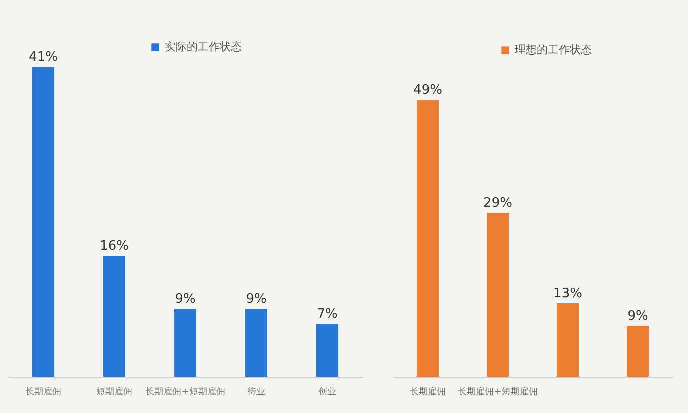 This screenshot has height=413, width=688. What do you see at coordinates (203, 47) in the screenshot?
I see `legend-label: 实际的工作状态` at bounding box center [203, 47].